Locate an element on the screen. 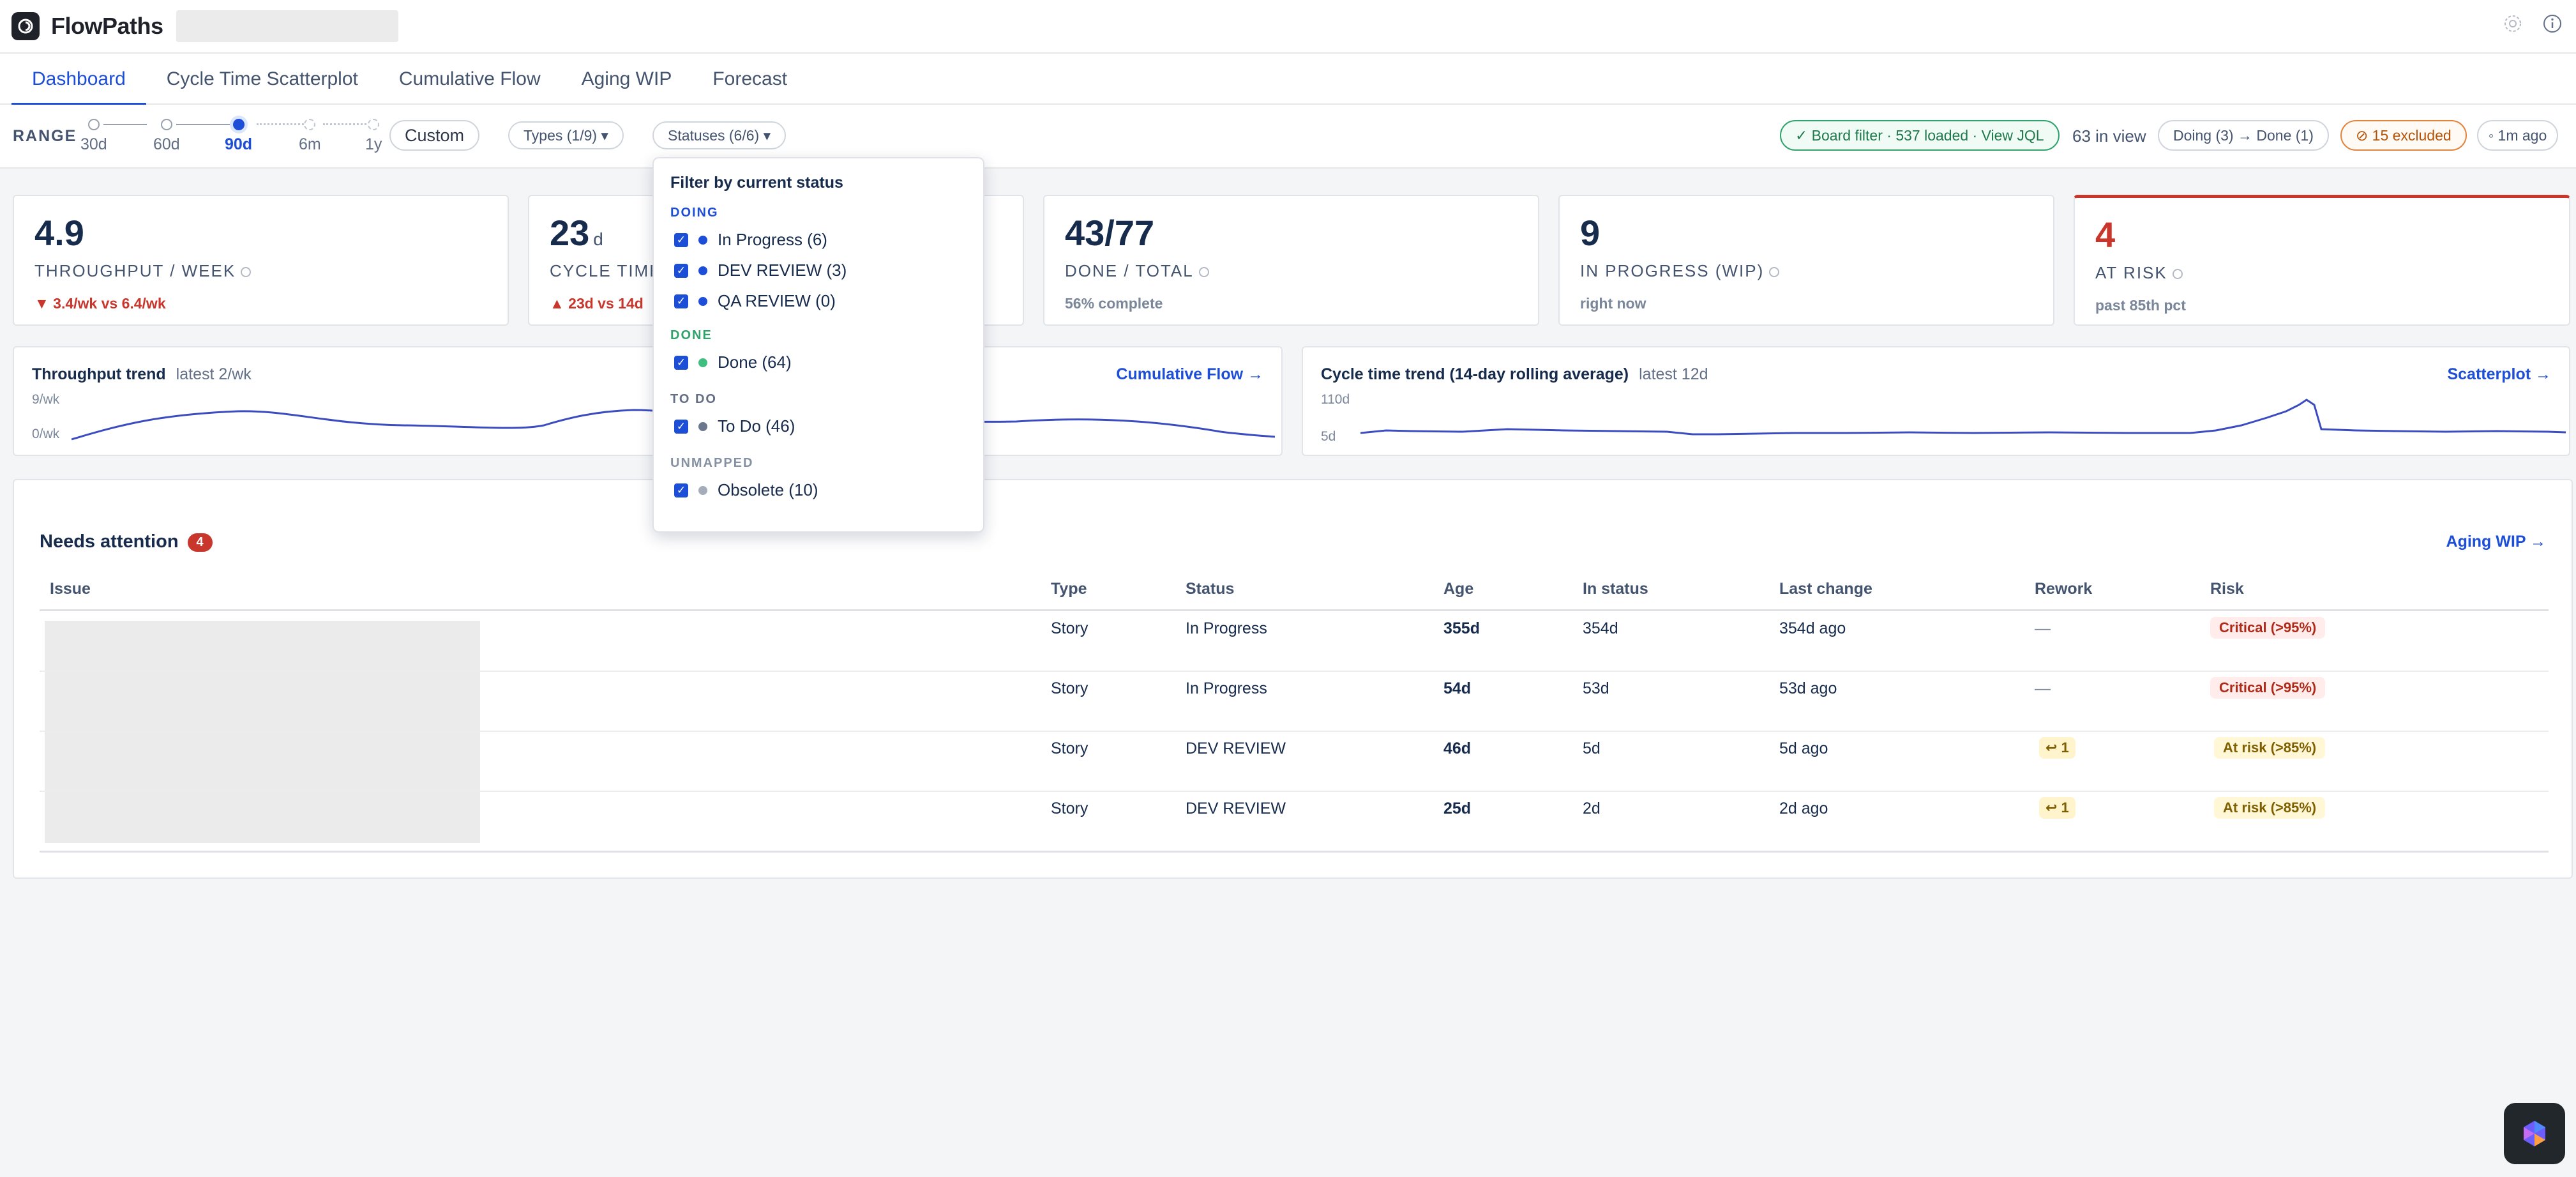 The image size is (2576, 1177). column-header-last-change: Last change is located at coordinates (1825, 589).